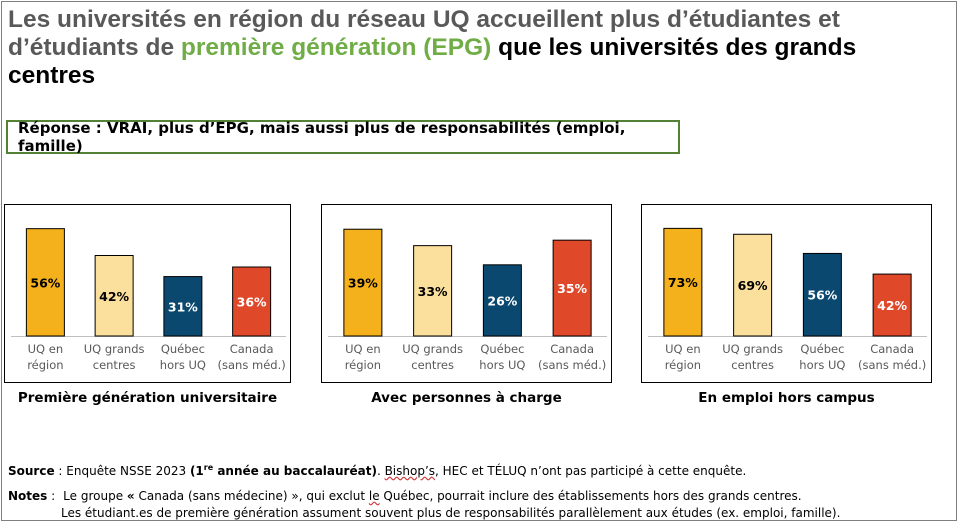 The height and width of the screenshot is (524, 960). Describe the element at coordinates (31, 471) in the screenshot. I see `source-label: Source` at that location.